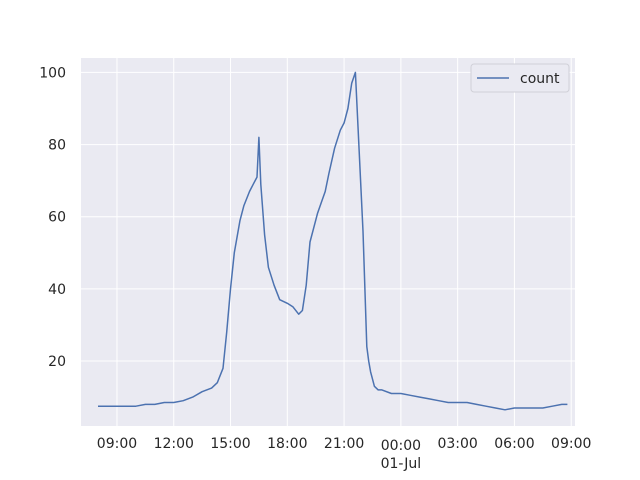  Describe the element at coordinates (57, 290) in the screenshot. I see `y-tick-label: 40` at that location.